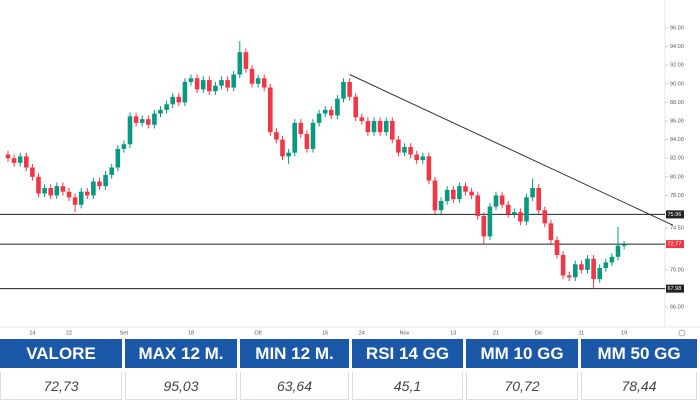  What do you see at coordinates (639, 386) in the screenshot?
I see `value-cell: 78,44` at bounding box center [639, 386].